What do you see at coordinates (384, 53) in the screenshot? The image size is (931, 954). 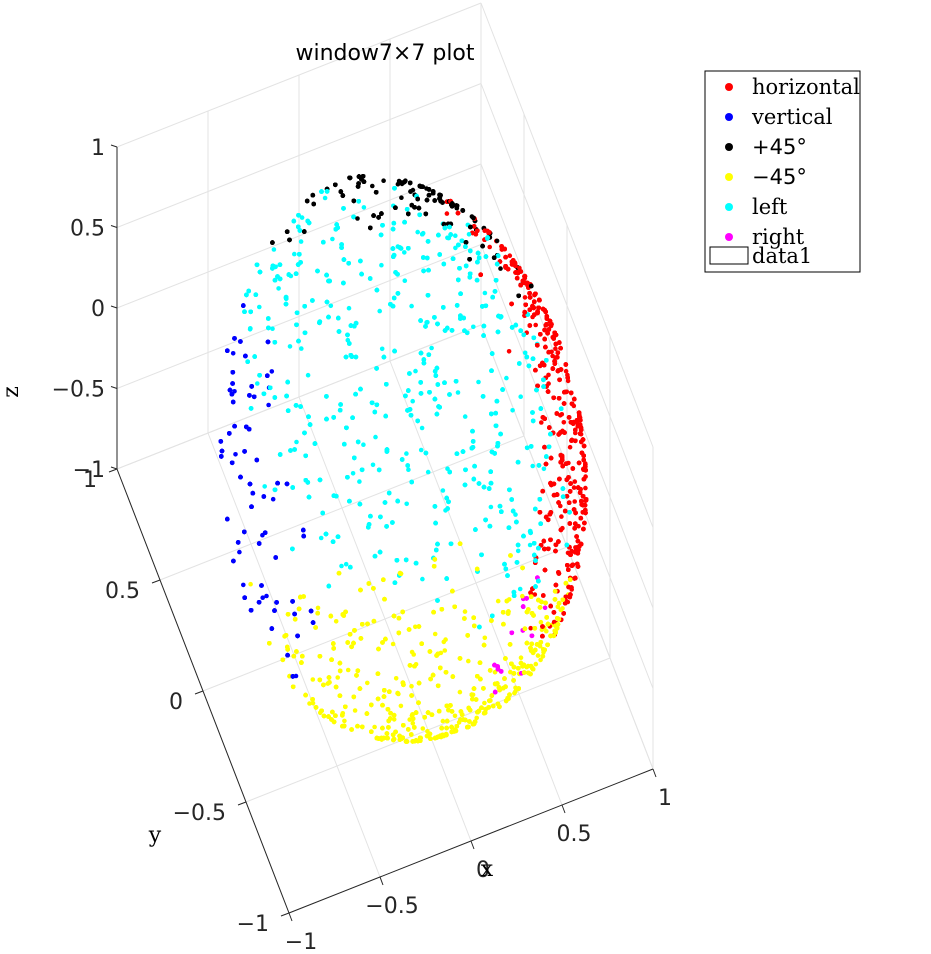 I see `chart-title: window7×7 plot` at bounding box center [384, 53].